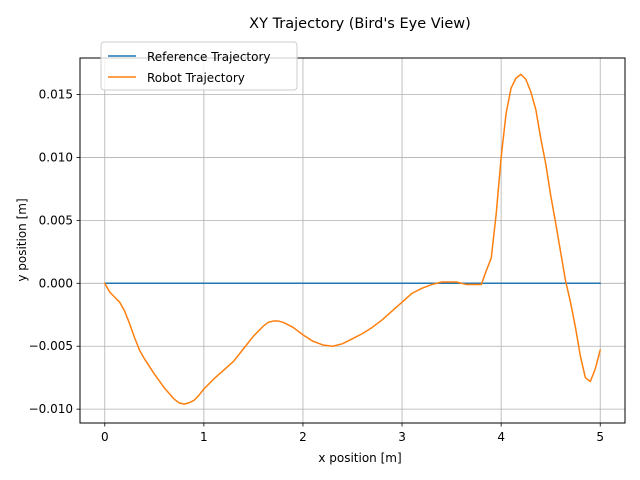  I want to click on x-tick-label: 2, so click(303, 437).